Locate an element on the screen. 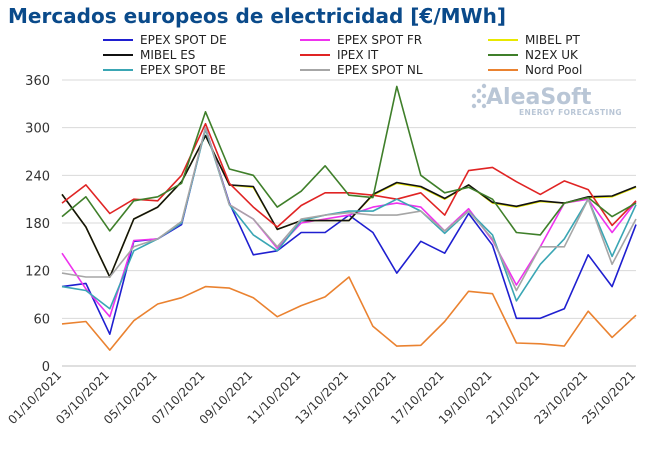 The image size is (650, 453). legend-label-mibel-es: MIBEL ES is located at coordinates (167, 55).